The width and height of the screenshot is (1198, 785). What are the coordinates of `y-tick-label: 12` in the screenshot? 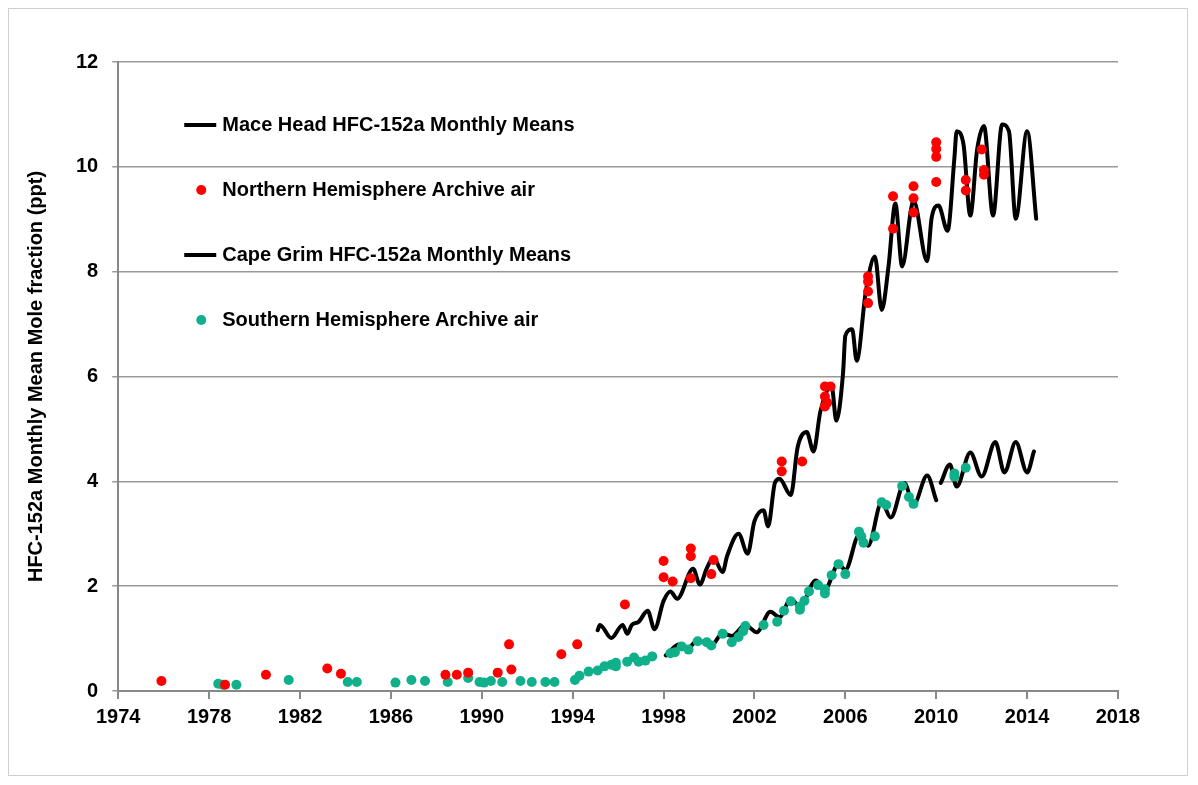 It's located at (87, 60).